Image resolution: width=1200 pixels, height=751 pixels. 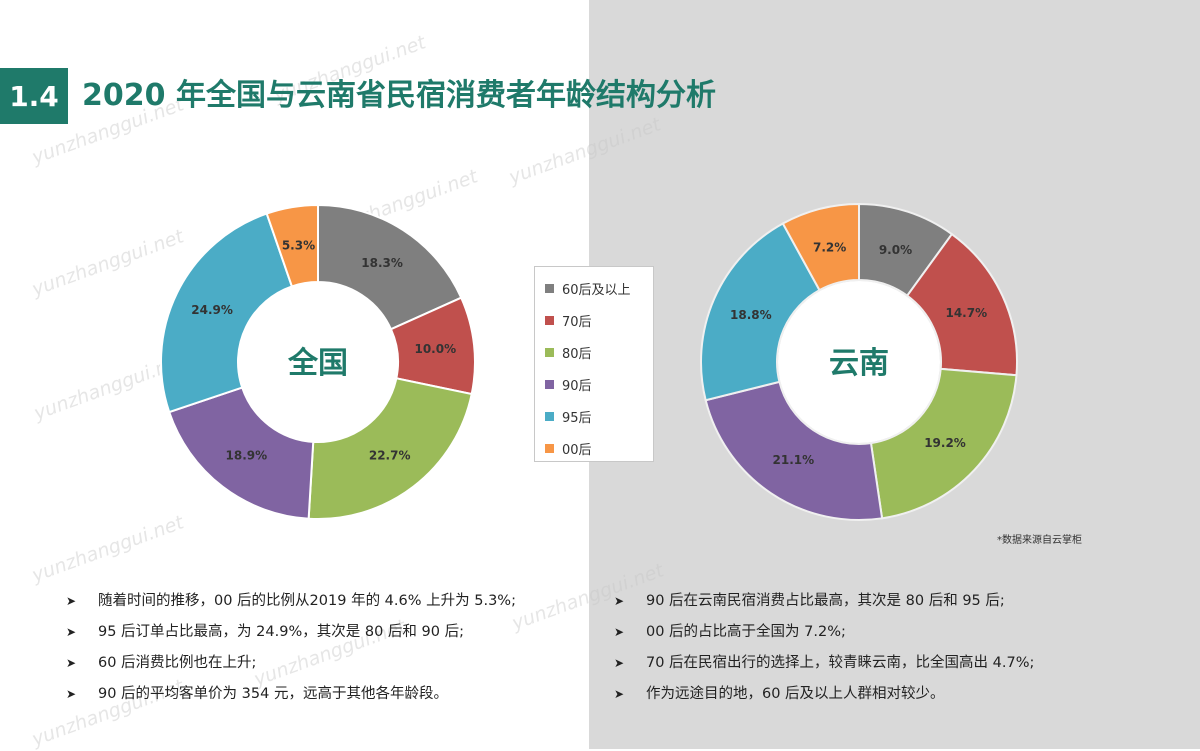 I want to click on slice-data-label: 9.0%, so click(x=895, y=250).